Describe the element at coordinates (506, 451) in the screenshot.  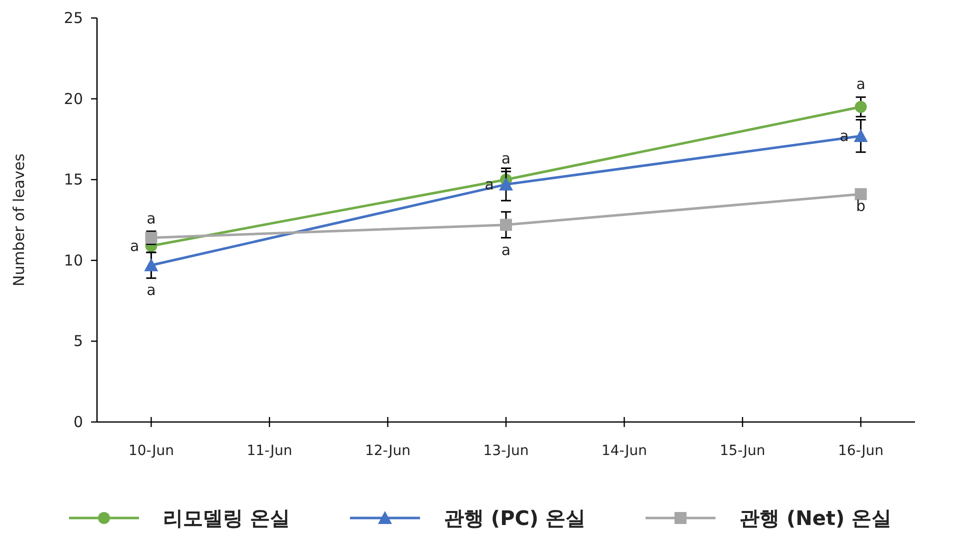
I see `x-tick-label: 13-Jun` at that location.